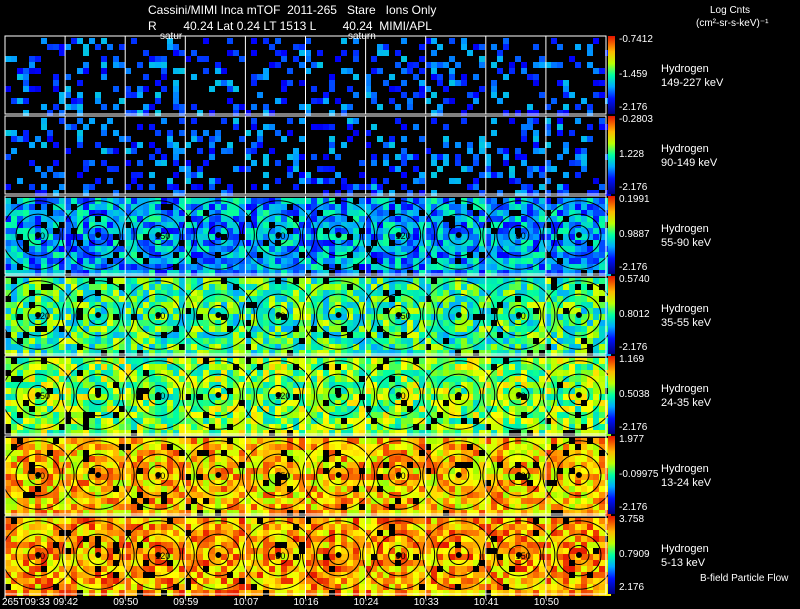  What do you see at coordinates (126, 602) in the screenshot?
I see `time-tick-label: 09:50` at bounding box center [126, 602].